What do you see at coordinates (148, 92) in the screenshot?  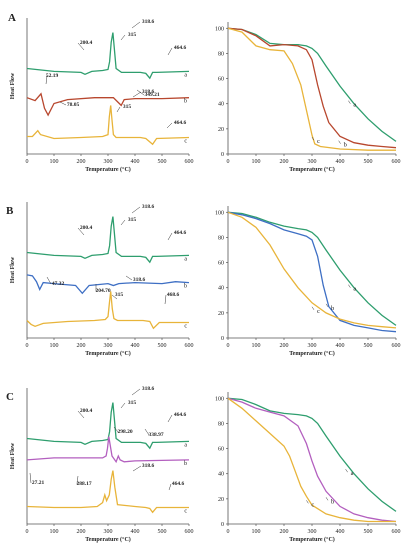 I see `dsc-annotation-A-6: 318.6` at bounding box center [148, 92].